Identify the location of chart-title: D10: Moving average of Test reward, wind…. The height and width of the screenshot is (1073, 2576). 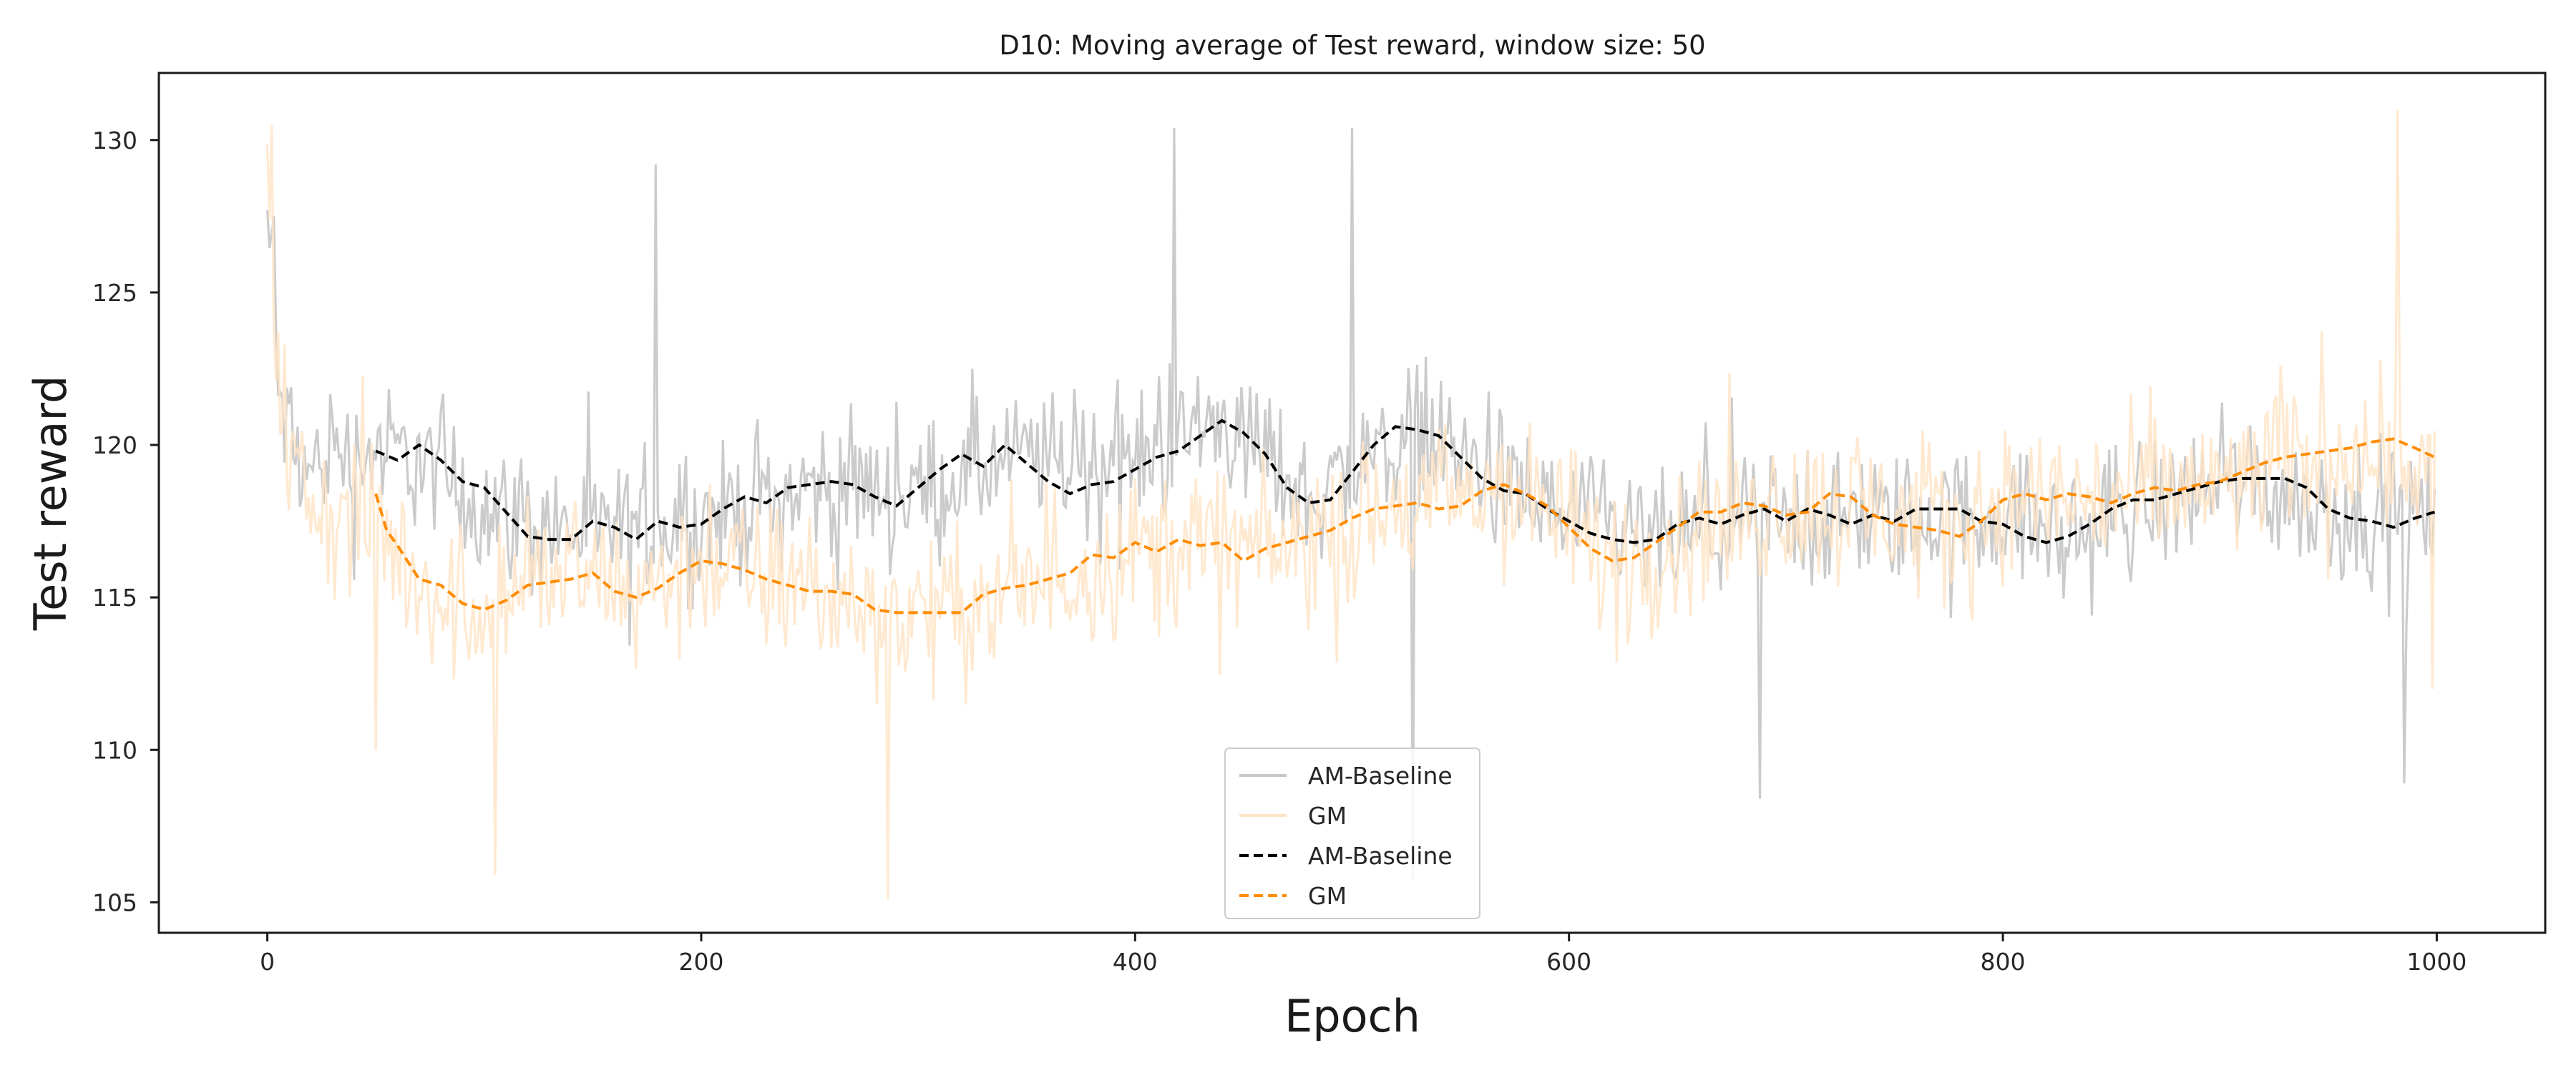
(1352, 45).